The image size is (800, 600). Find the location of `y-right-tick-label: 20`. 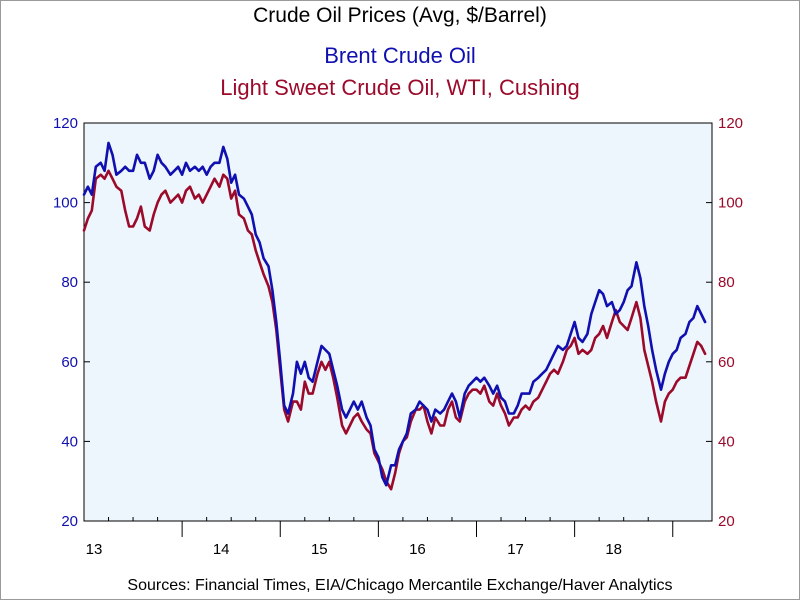

y-right-tick-label: 20 is located at coordinates (726, 521).